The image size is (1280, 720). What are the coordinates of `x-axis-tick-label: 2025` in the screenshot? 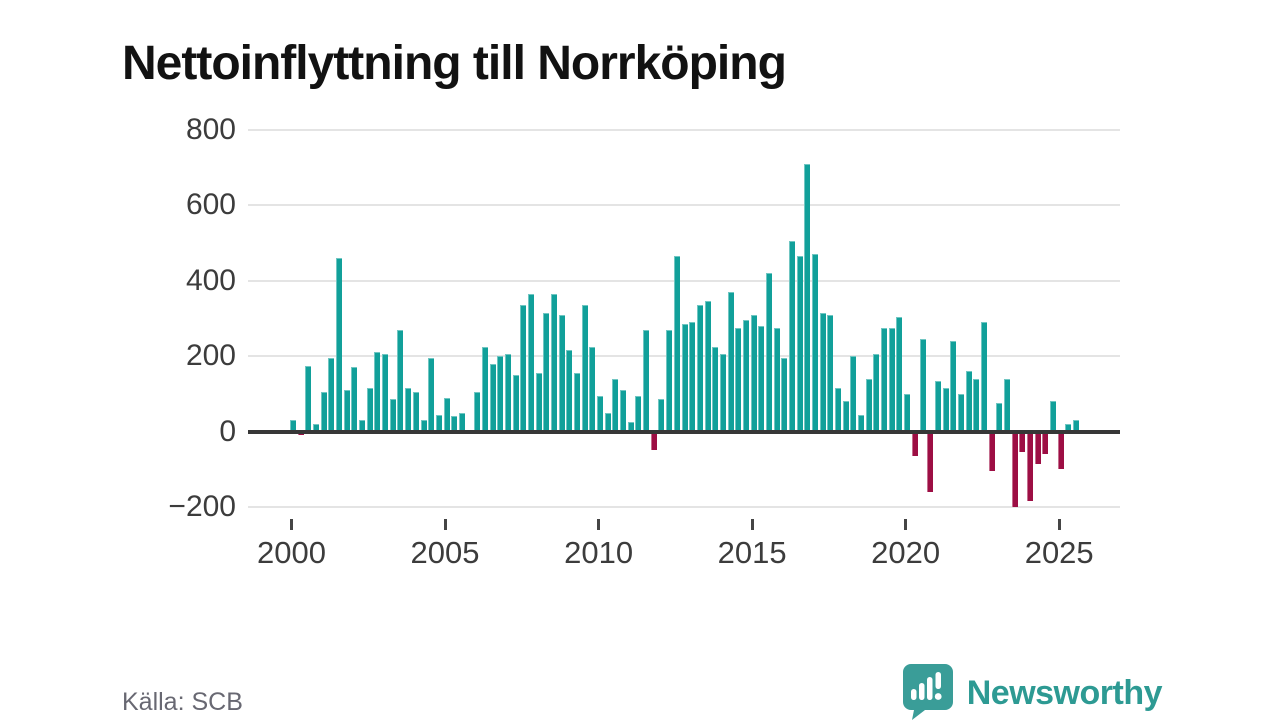 It's located at (1059, 552).